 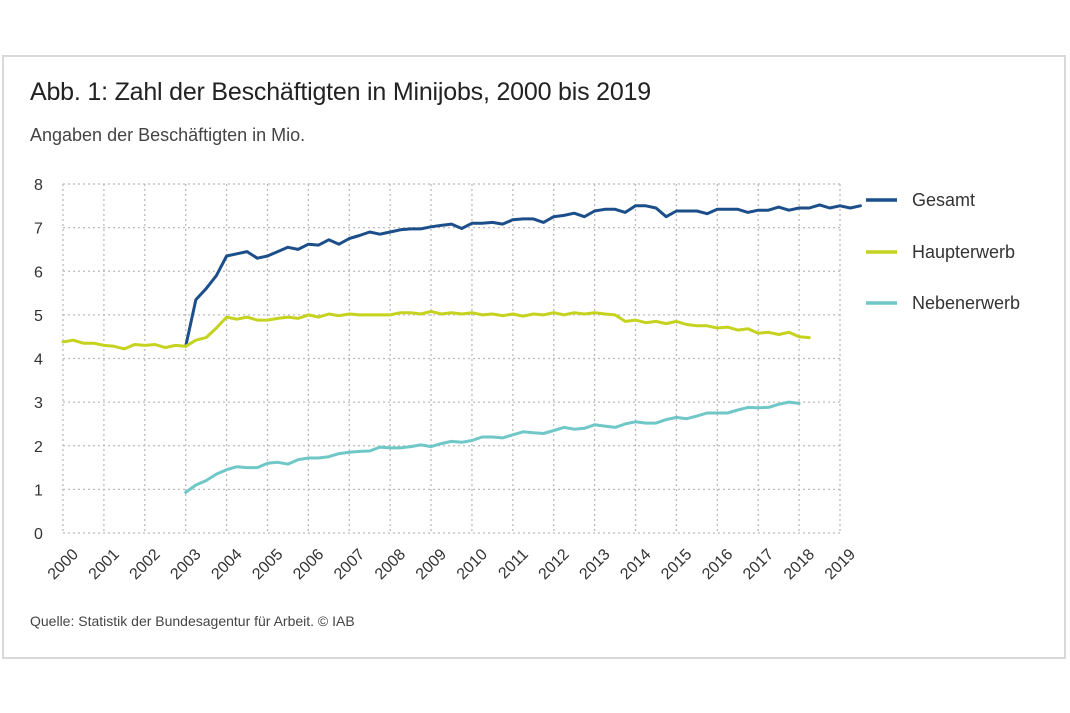 What do you see at coordinates (943, 200) in the screenshot?
I see `legend-label: Gesamt` at bounding box center [943, 200].